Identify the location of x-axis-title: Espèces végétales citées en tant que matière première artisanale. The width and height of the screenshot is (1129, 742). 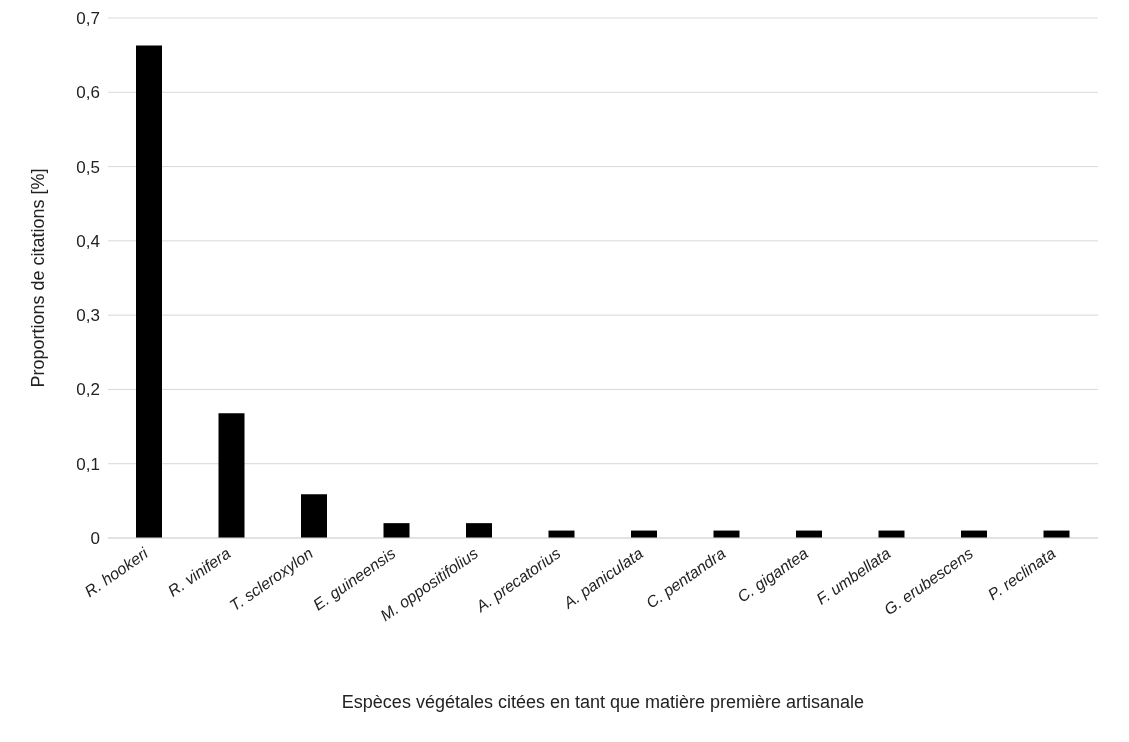
(603, 702).